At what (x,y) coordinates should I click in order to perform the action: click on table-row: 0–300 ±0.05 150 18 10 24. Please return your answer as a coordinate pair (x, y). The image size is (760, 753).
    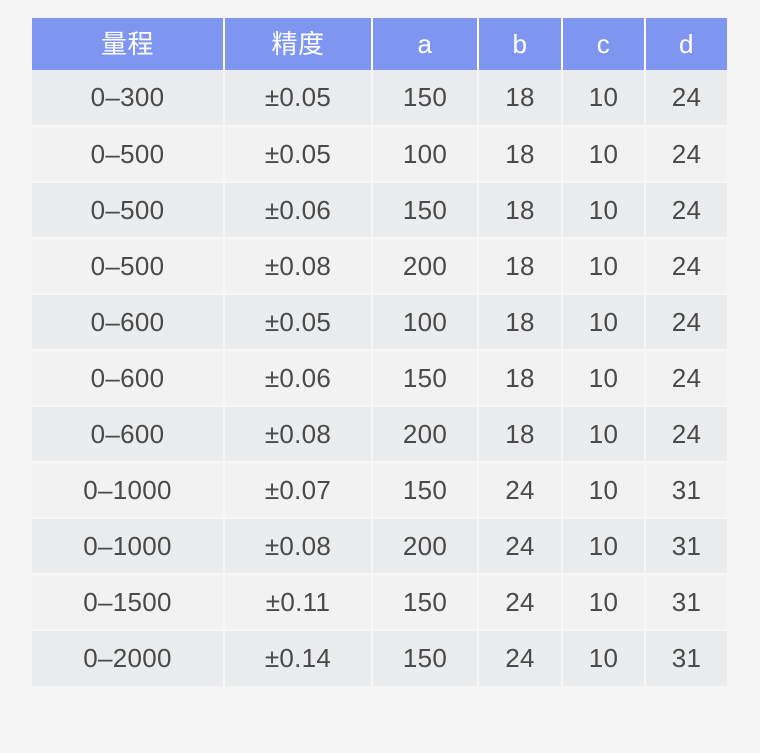
    Looking at the image, I should click on (379, 98).